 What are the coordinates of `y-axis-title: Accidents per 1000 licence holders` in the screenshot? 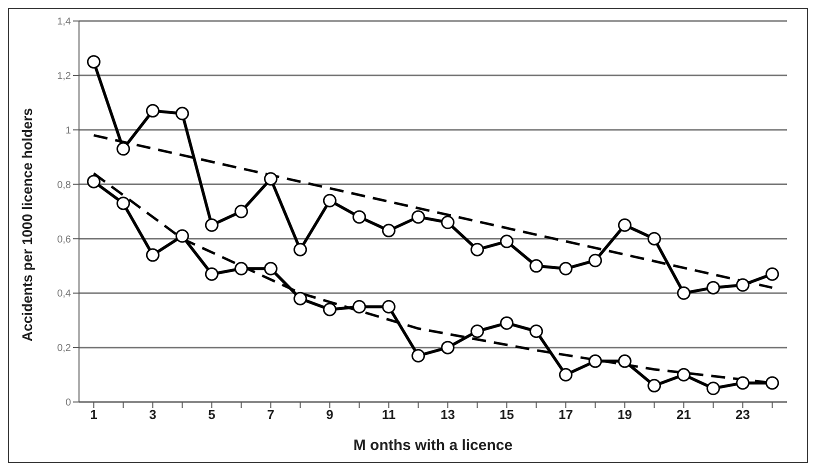 It's located at (26, 225).